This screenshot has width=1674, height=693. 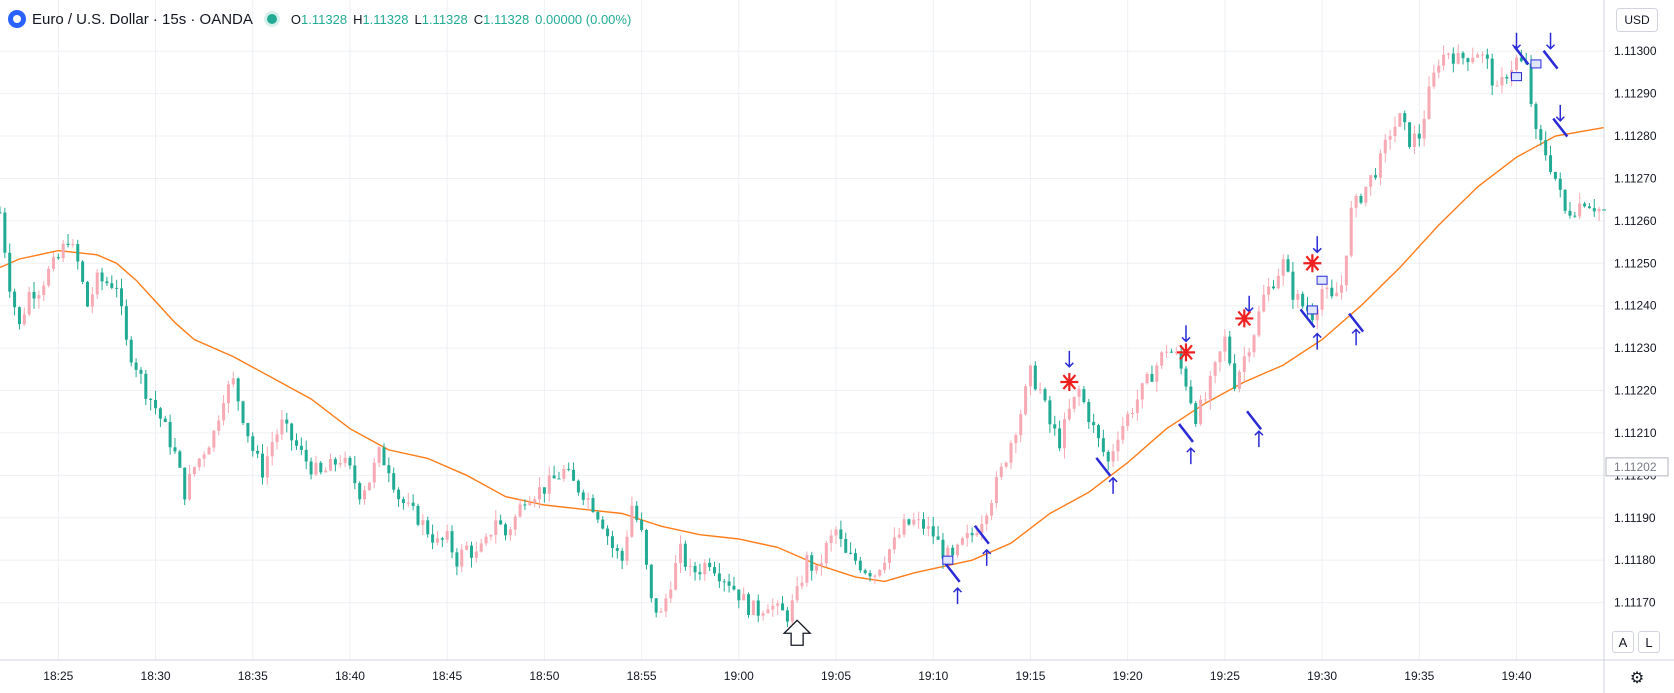 I want to click on price-tick-label: 1.11240, so click(x=1635, y=306).